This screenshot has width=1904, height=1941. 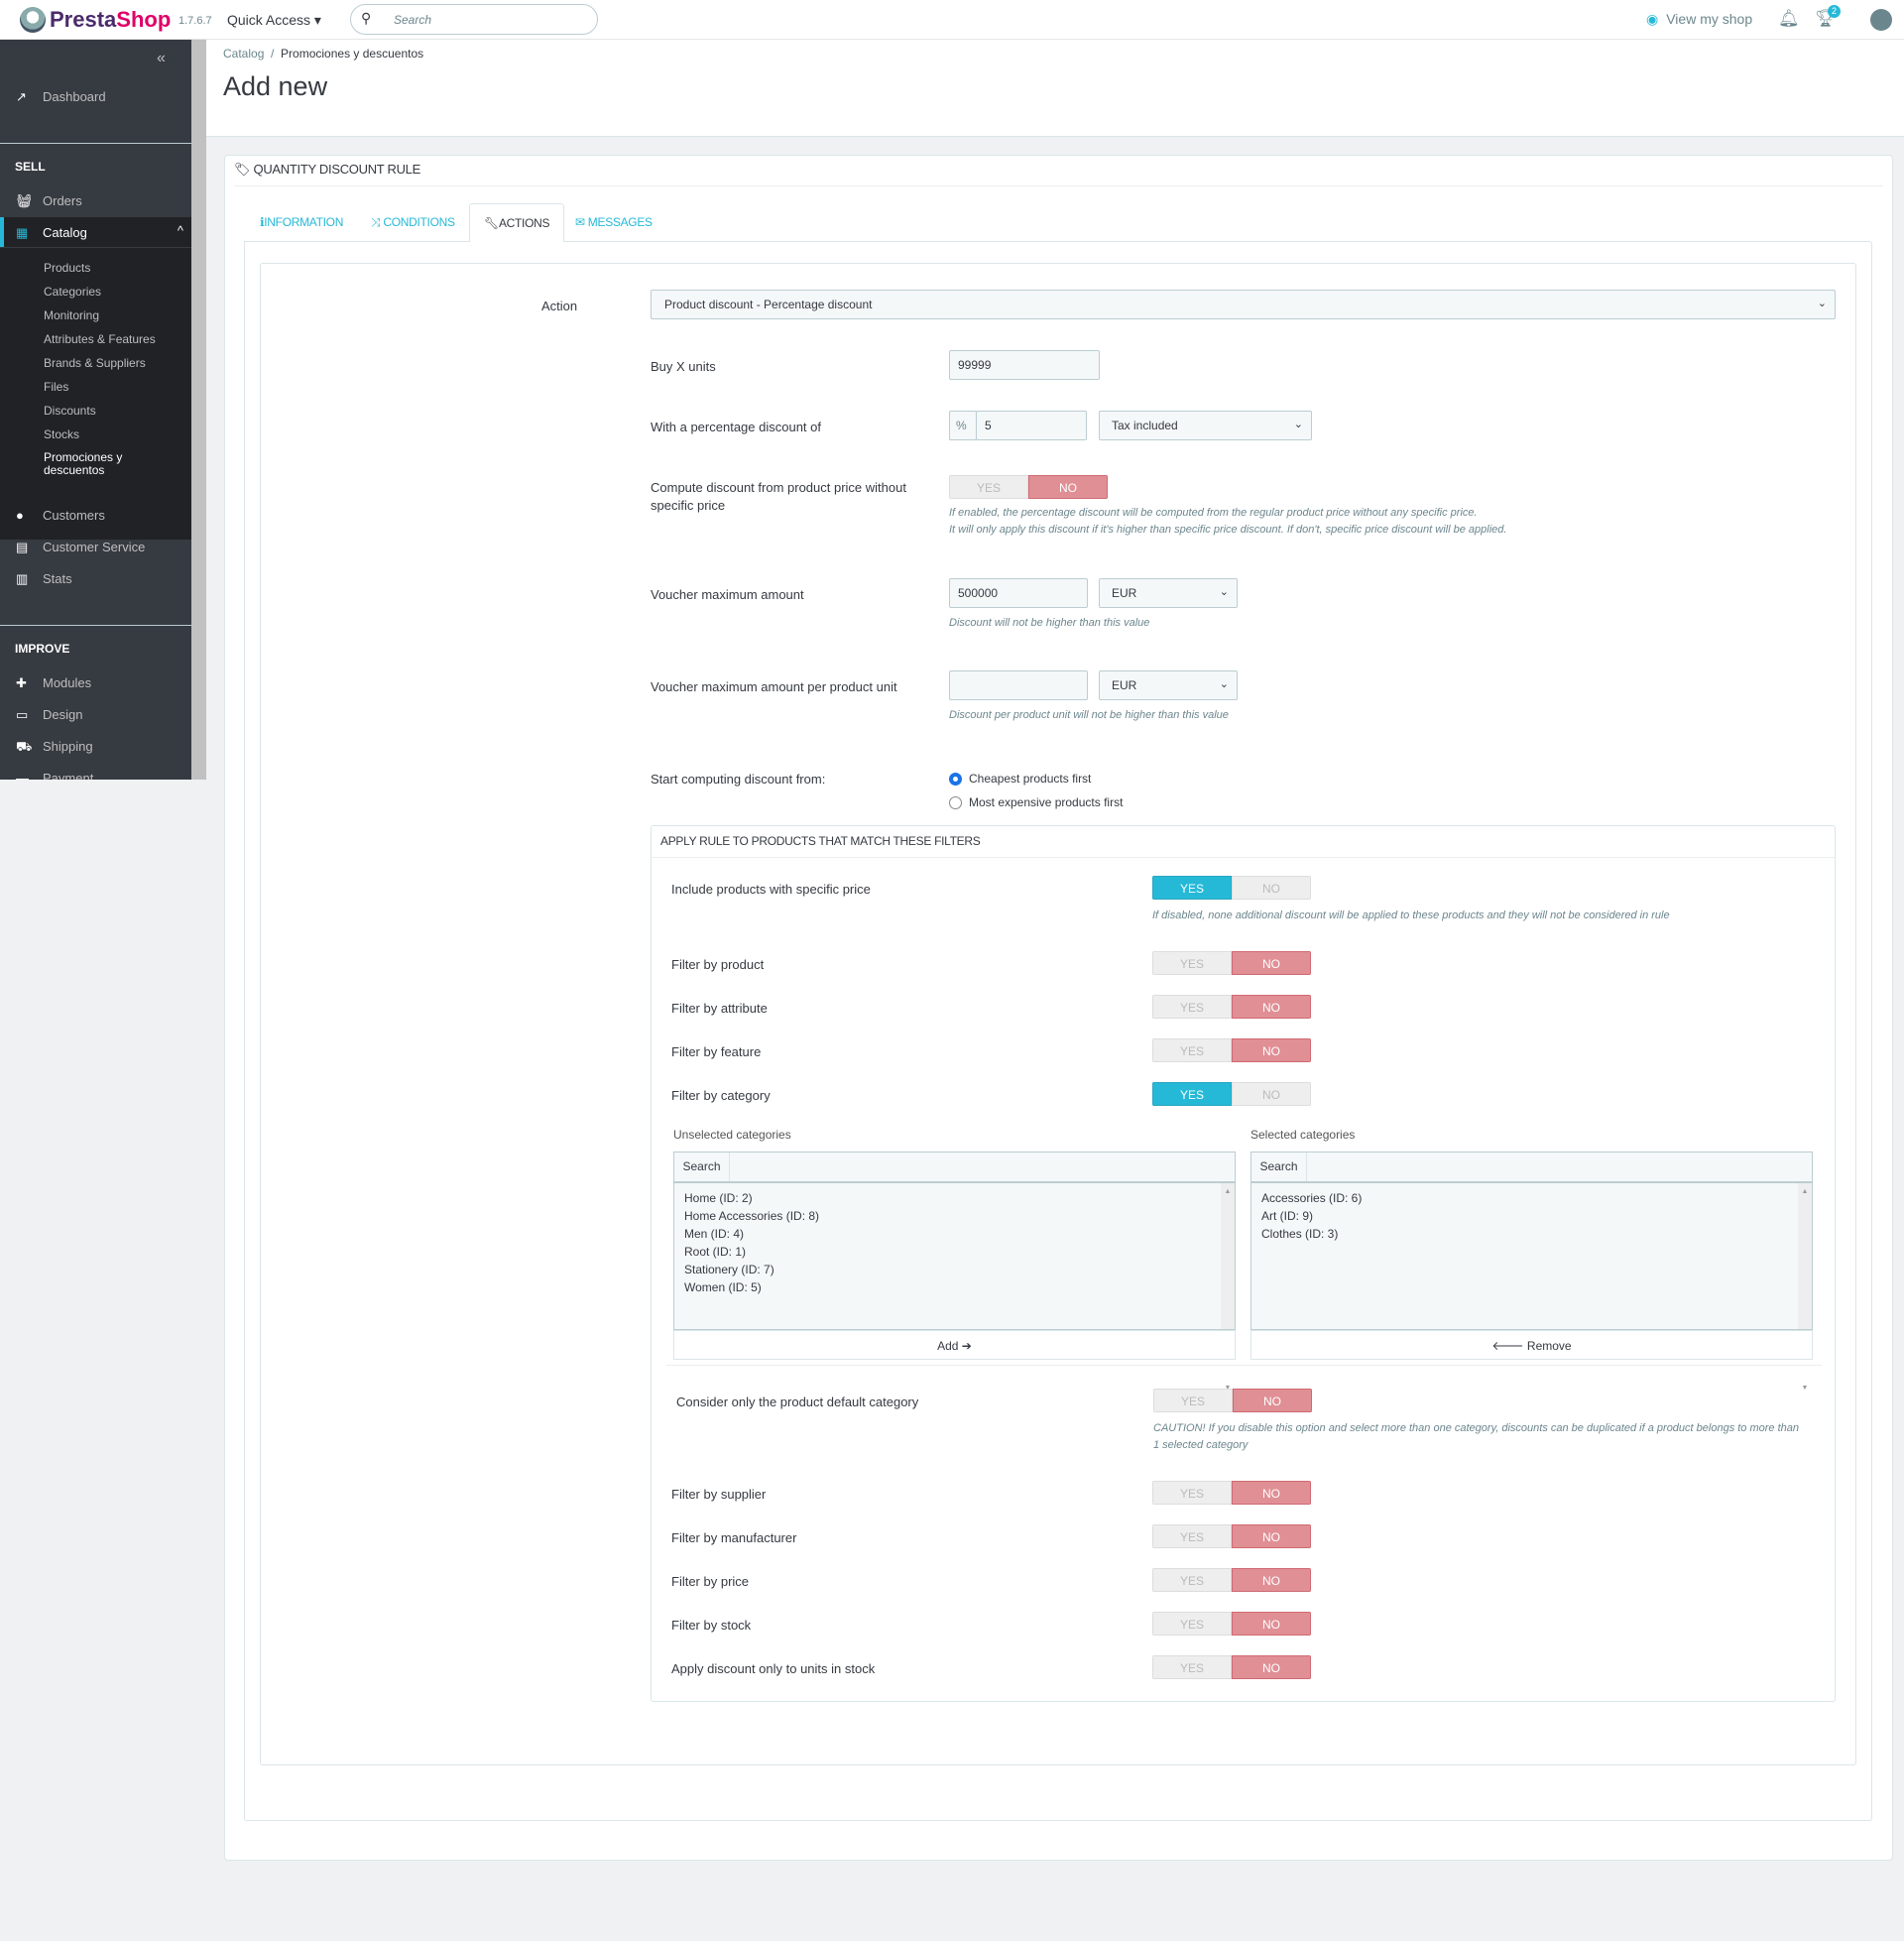 I want to click on breadcrumb: Catalog / Promociones y descuentos, so click(x=323, y=54).